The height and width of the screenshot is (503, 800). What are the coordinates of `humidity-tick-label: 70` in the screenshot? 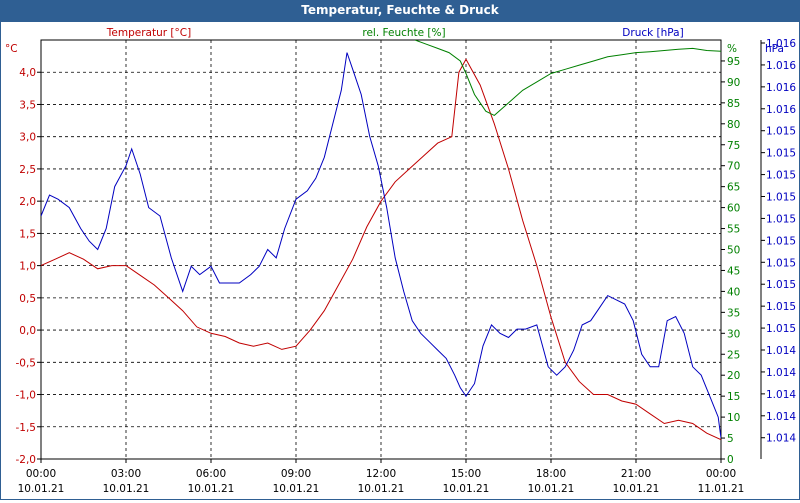 It's located at (733, 167).